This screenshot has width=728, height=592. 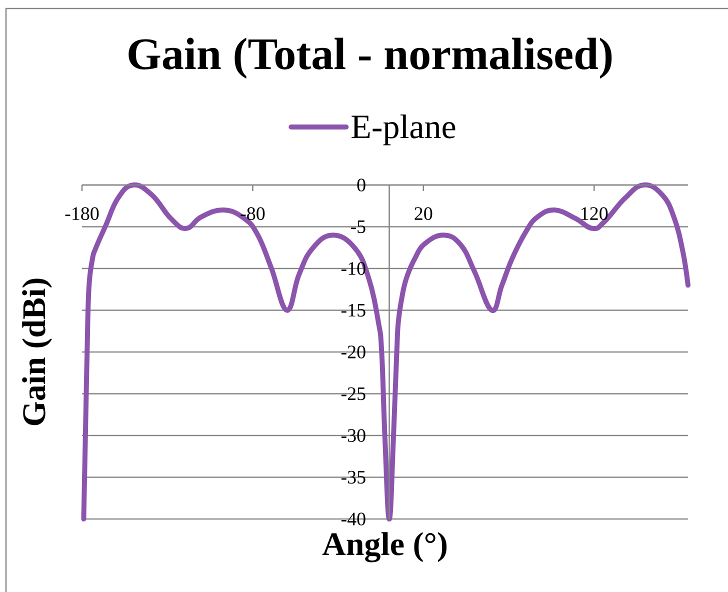 What do you see at coordinates (353, 393) in the screenshot?
I see `y-tick-label: -25` at bounding box center [353, 393].